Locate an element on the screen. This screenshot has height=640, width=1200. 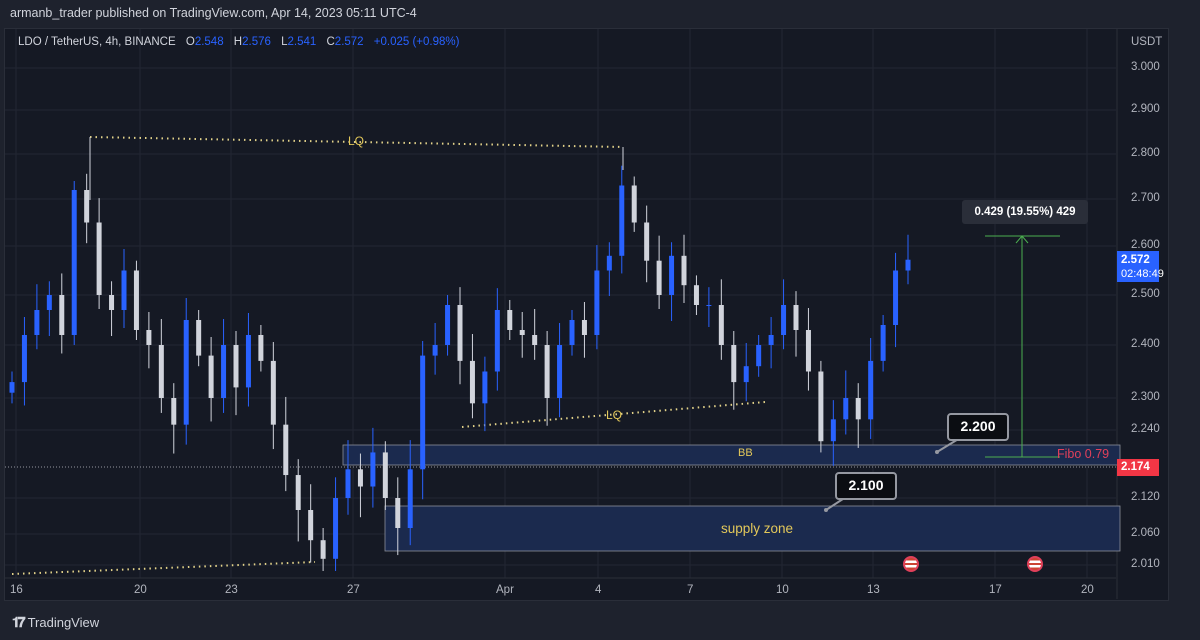
price-tick: 2.600 is located at coordinates (1145, 245).